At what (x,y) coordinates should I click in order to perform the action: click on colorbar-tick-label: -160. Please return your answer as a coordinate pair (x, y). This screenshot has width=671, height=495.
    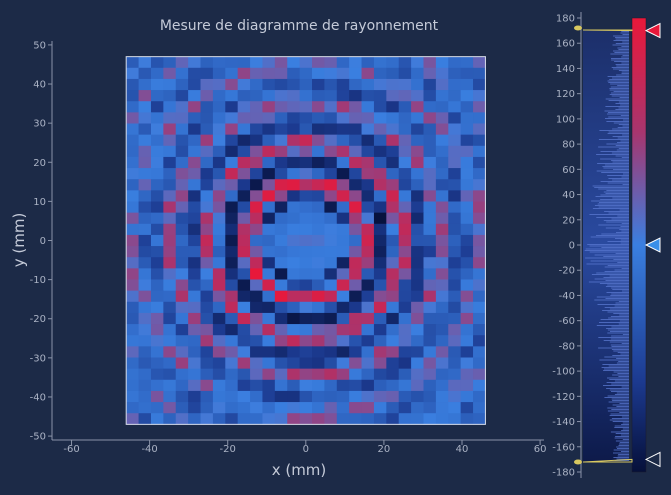
    Looking at the image, I should click on (563, 447).